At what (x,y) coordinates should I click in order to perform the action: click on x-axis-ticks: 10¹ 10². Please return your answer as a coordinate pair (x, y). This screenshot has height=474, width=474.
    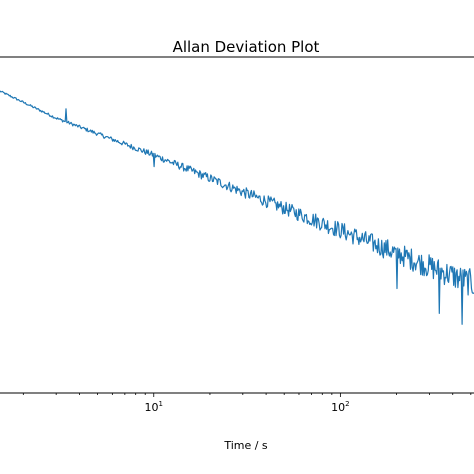
    Looking at the image, I should click on (247, 403).